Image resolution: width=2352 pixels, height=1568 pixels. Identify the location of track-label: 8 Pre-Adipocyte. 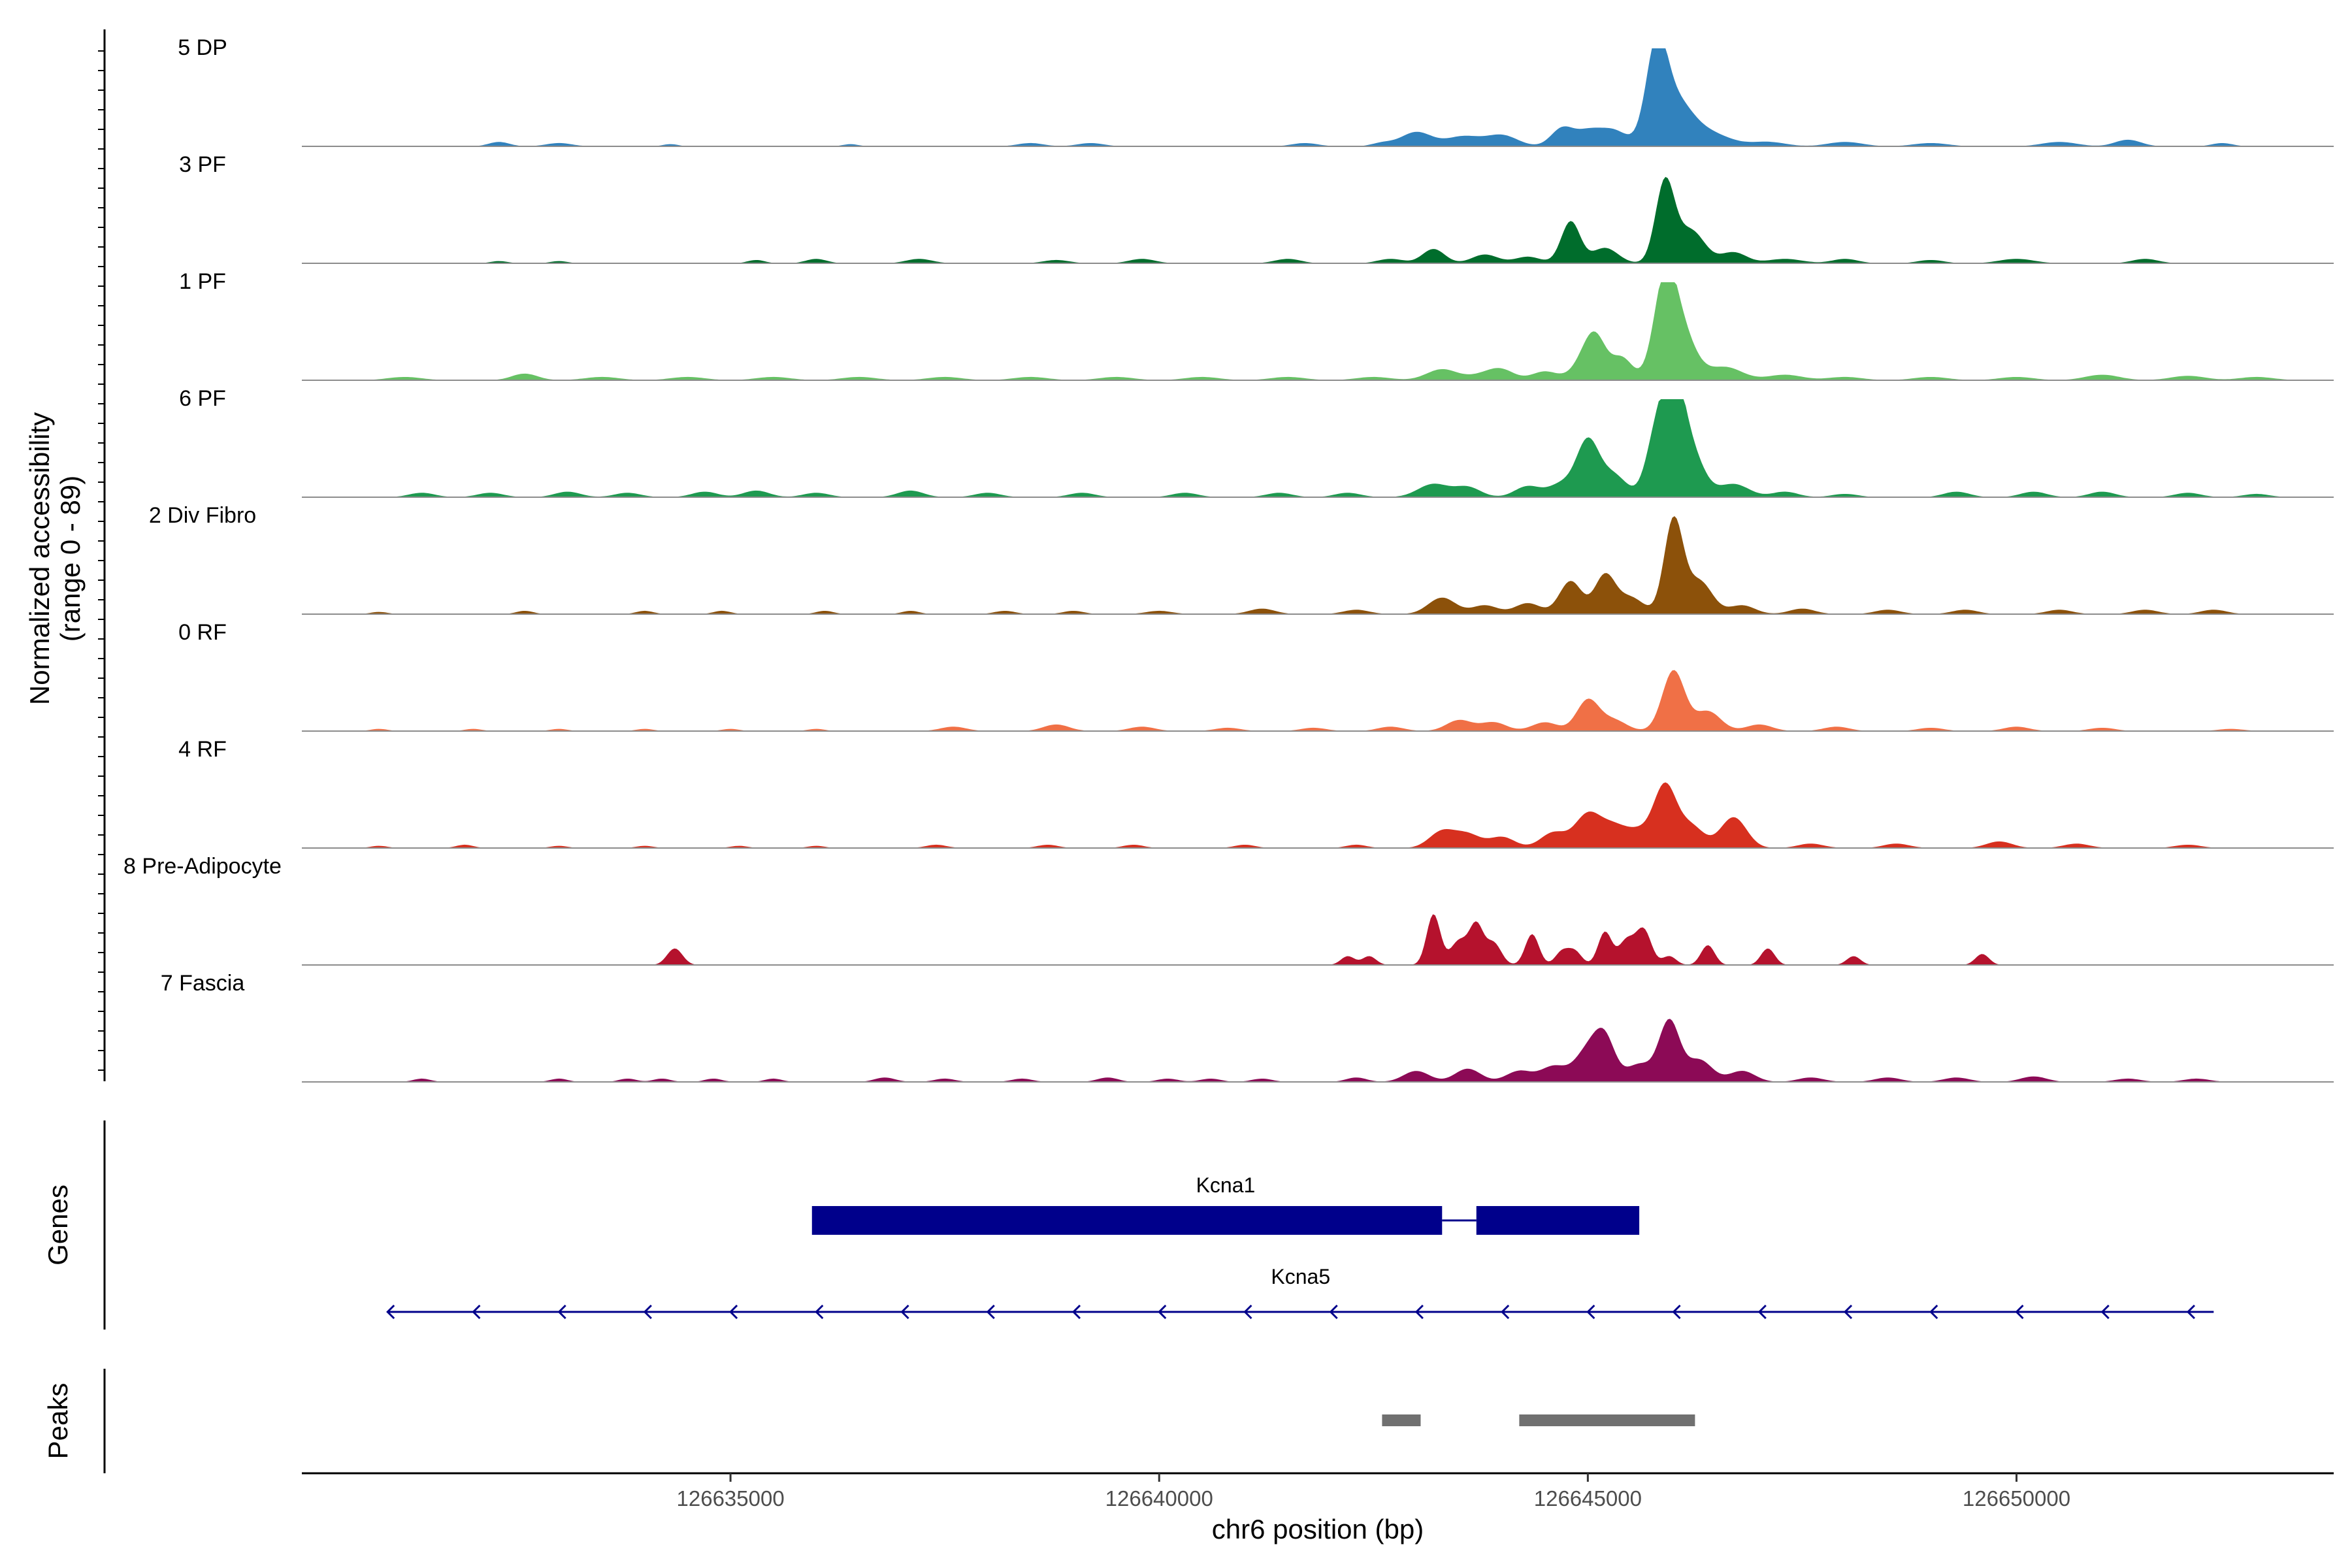
(202, 866).